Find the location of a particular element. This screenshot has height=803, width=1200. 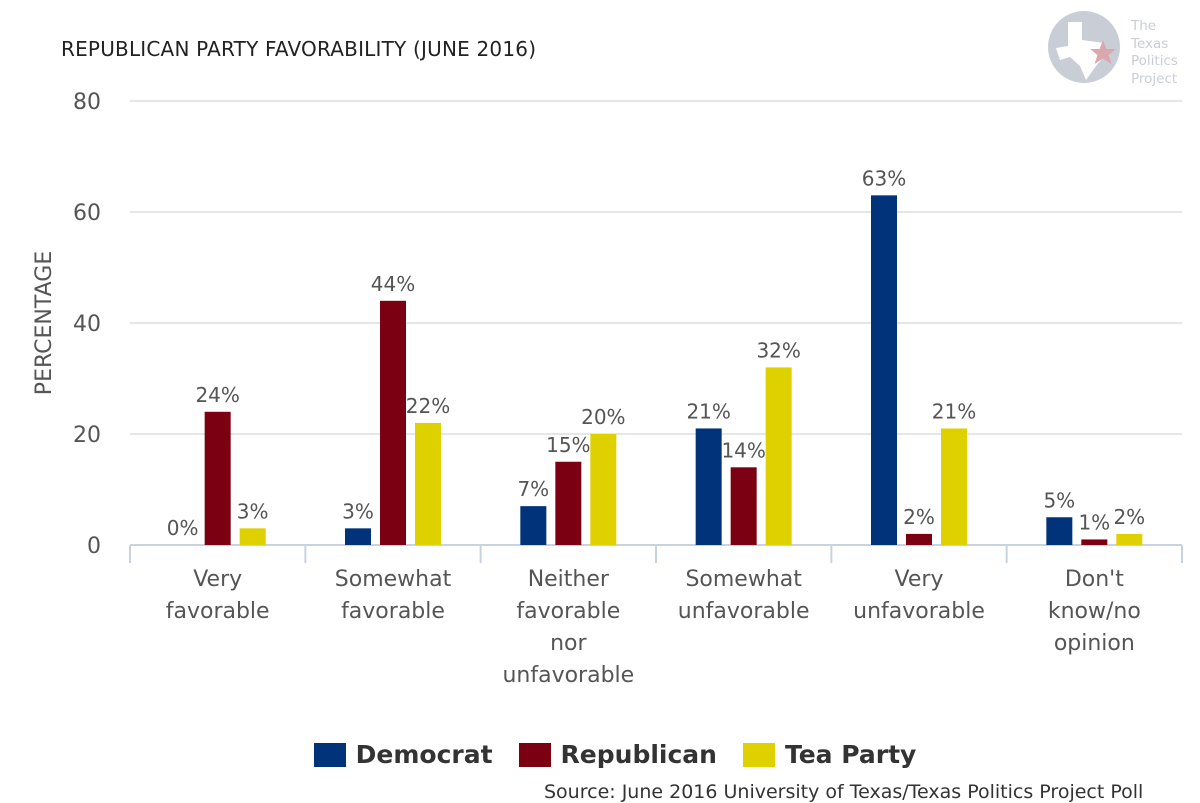

y-axis-label: PERCENTAGE is located at coordinates (44, 323).